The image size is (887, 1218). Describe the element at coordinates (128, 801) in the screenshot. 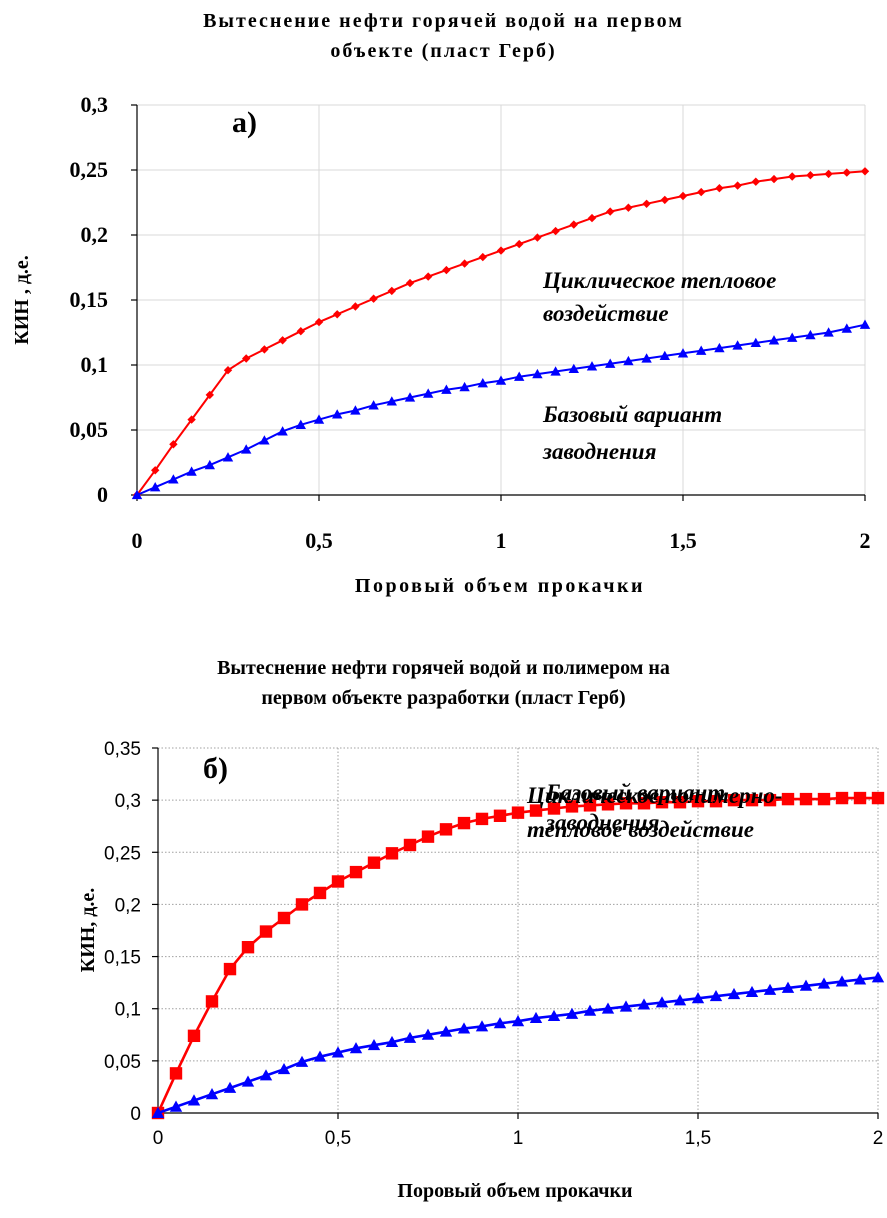

I see `chart-b-y-tick-label: 0,3` at that location.